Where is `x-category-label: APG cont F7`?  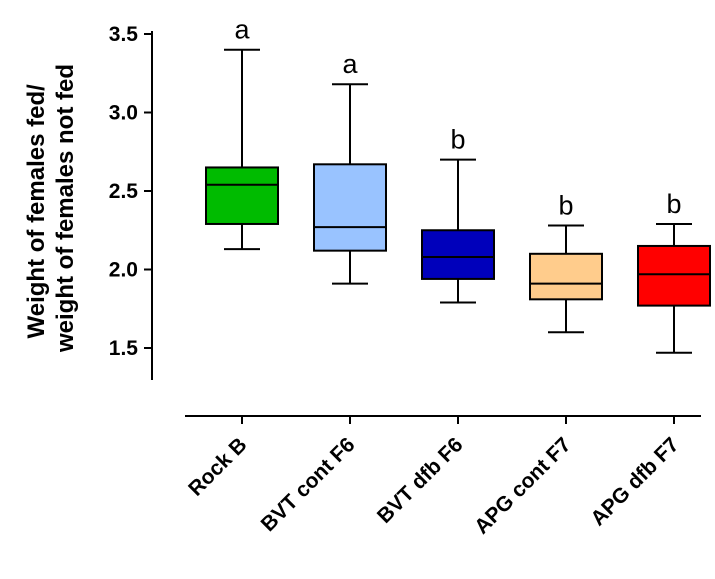 x-category-label: APG cont F7 is located at coordinates (522, 485).